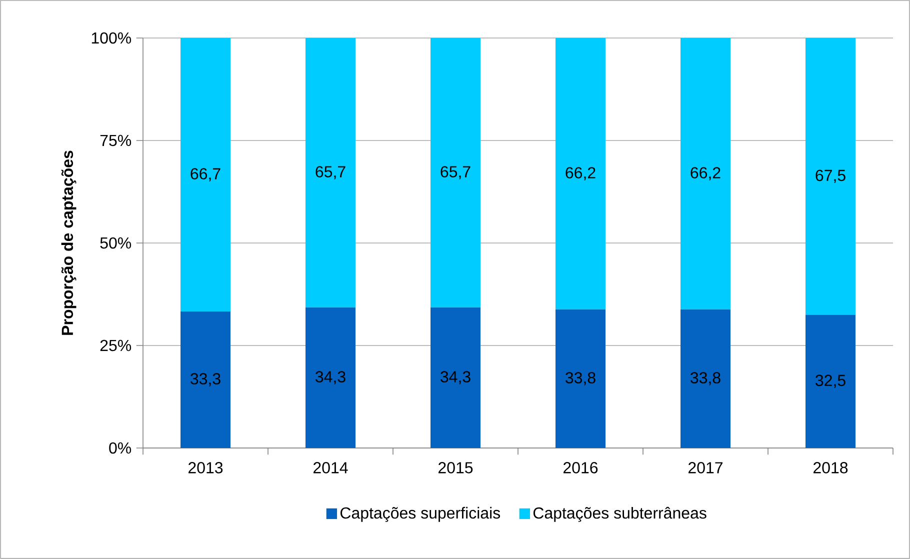 Image resolution: width=910 pixels, height=559 pixels. I want to click on y-tick-label: 75%, so click(116, 140).